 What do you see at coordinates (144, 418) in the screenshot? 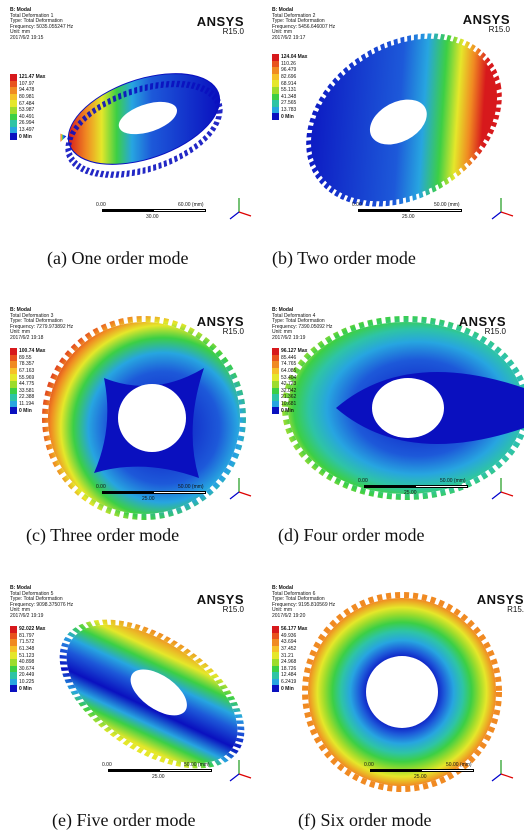
I see `gear-render-c` at bounding box center [144, 418].